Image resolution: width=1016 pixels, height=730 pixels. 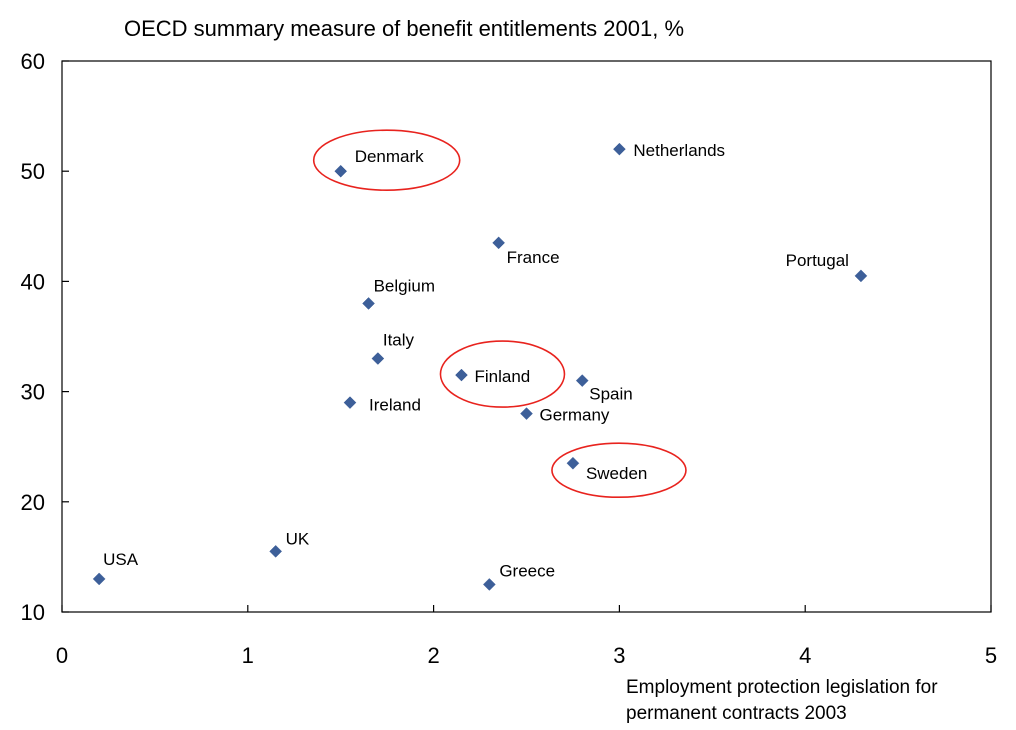 What do you see at coordinates (45, 337) in the screenshot?
I see `y-axis: 10 20 30 40 50 60` at bounding box center [45, 337].